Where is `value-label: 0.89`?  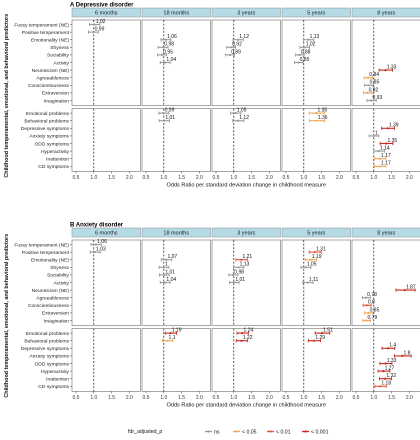 value-label: 0.89 is located at coordinates (236, 52).